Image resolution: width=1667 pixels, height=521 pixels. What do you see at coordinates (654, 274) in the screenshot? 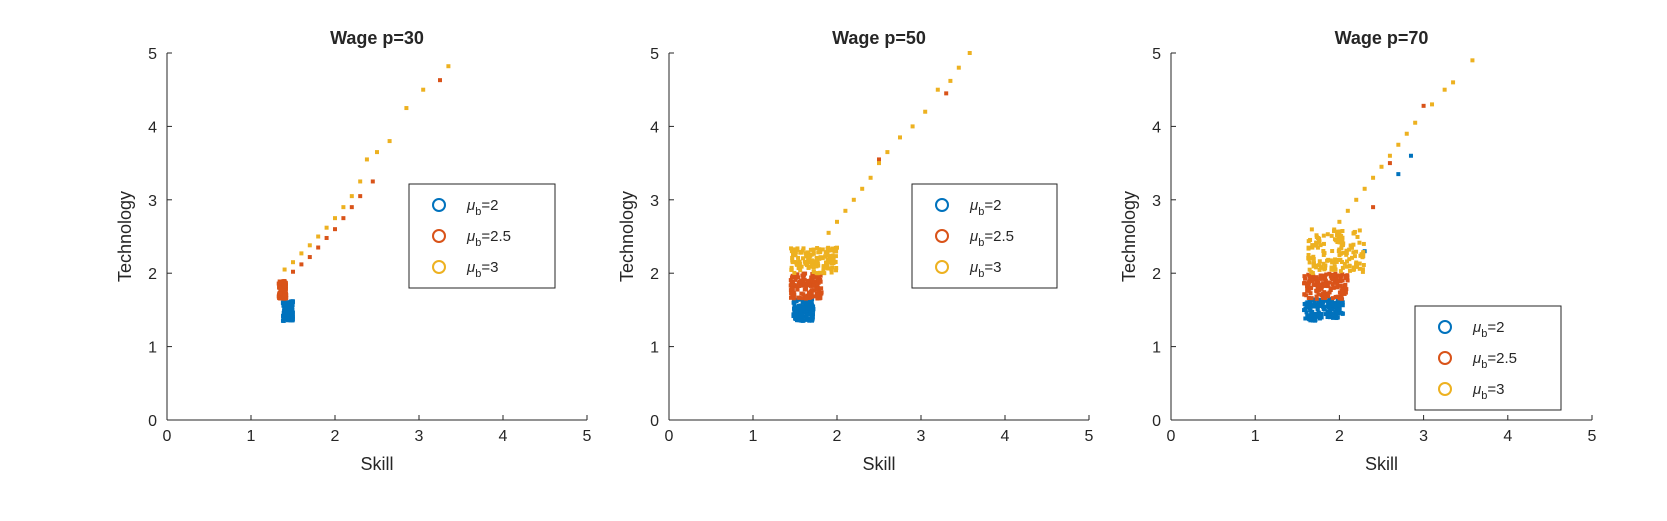
I see `y-tick-label: 2` at bounding box center [654, 274].